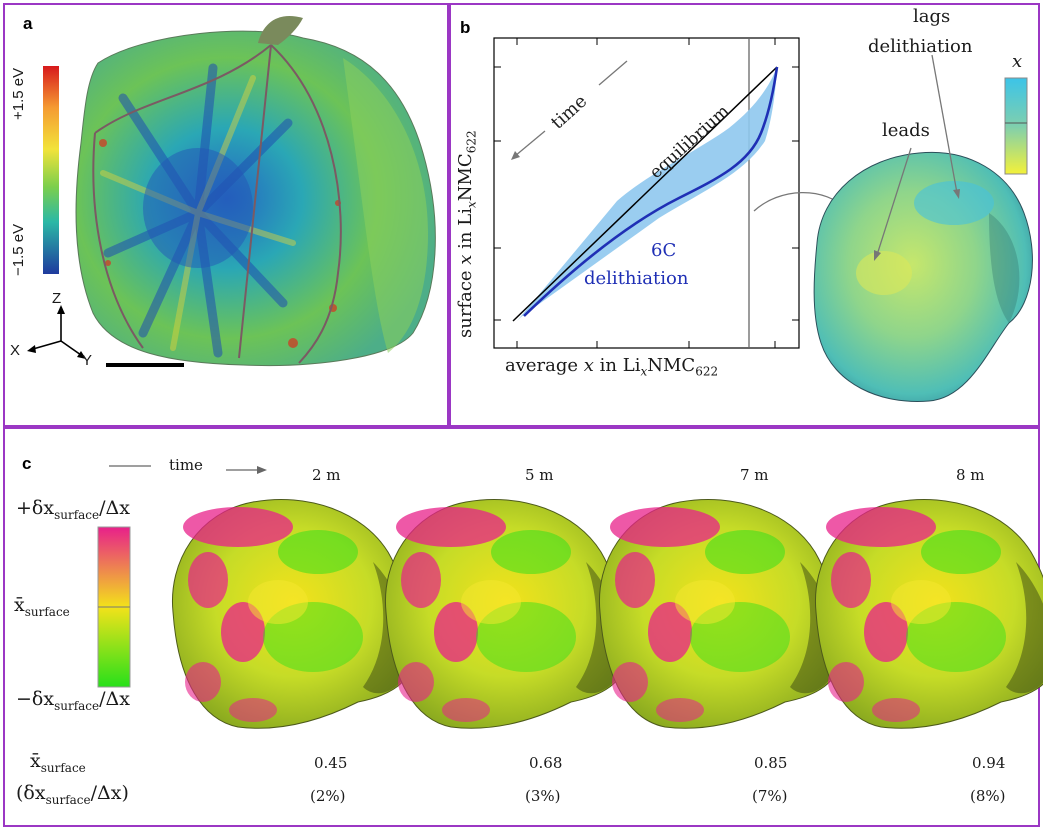  Describe the element at coordinates (18, 249) in the screenshot. I see `colorbar-bottom-label: −1.5 eV` at that location.